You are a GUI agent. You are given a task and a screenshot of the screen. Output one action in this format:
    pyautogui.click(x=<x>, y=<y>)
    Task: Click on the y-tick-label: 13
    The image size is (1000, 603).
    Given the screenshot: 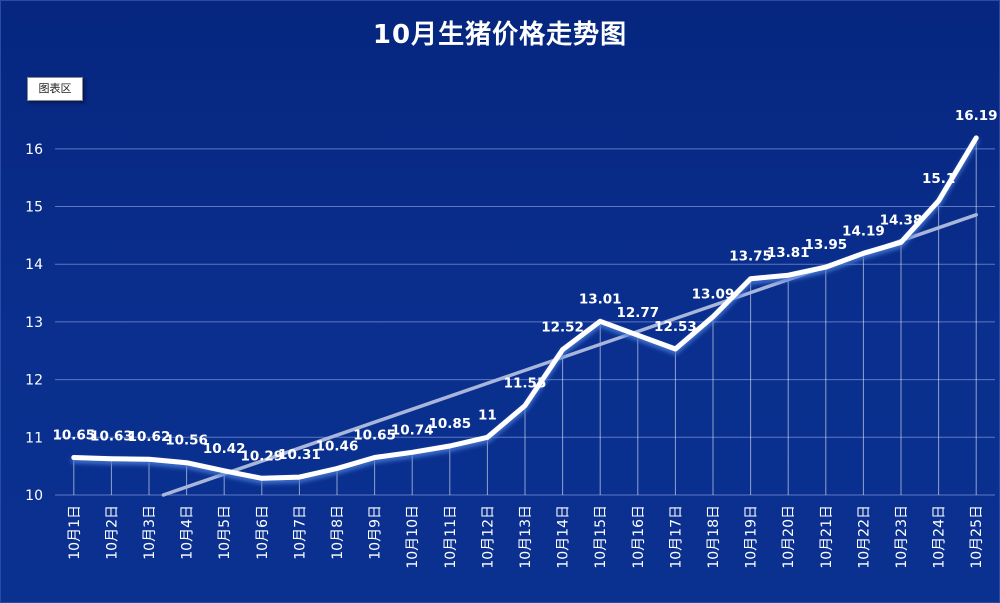 What is the action you would take?
    pyautogui.click(x=34, y=323)
    